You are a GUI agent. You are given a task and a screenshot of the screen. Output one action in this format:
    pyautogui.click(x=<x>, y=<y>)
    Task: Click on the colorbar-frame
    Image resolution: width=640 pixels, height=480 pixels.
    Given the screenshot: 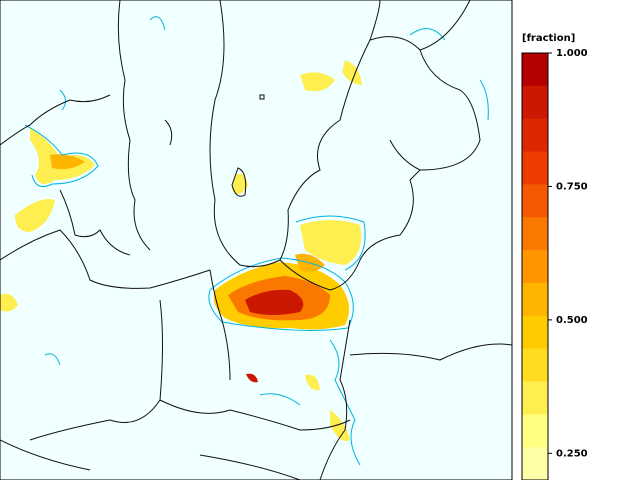 What is the action you would take?
    pyautogui.click(x=535, y=266)
    